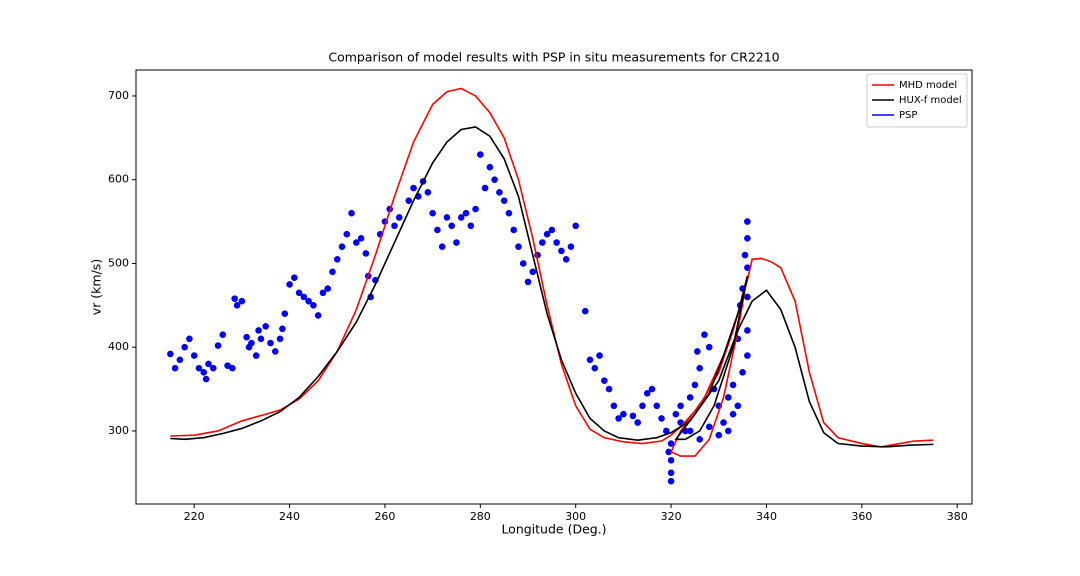 This screenshot has width=1080, height=576. I want to click on x-tick-label: 320, so click(671, 516).